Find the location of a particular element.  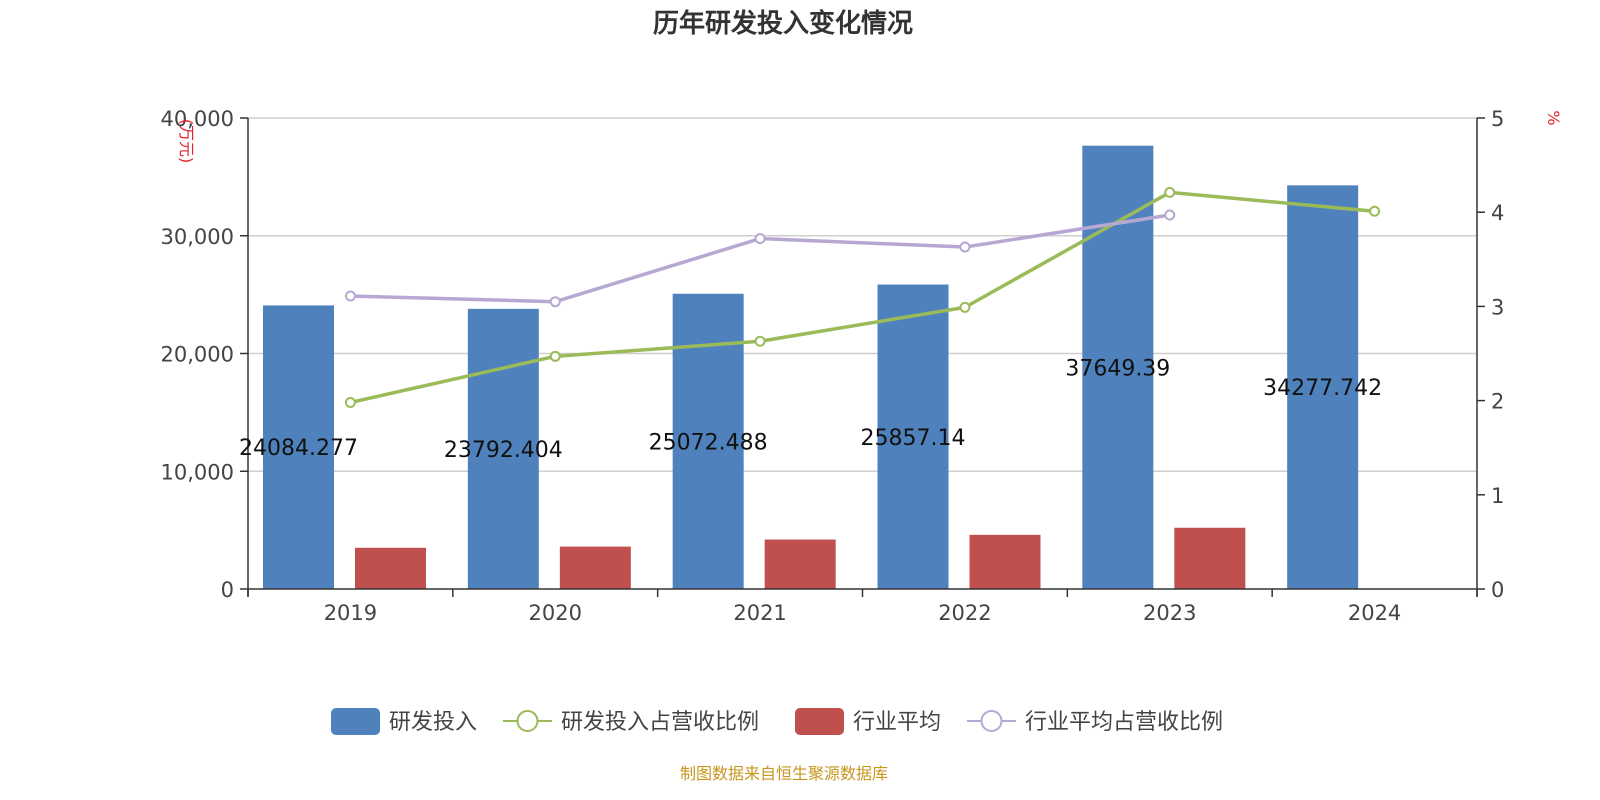

legend-label: 研发投入 is located at coordinates (433, 722).